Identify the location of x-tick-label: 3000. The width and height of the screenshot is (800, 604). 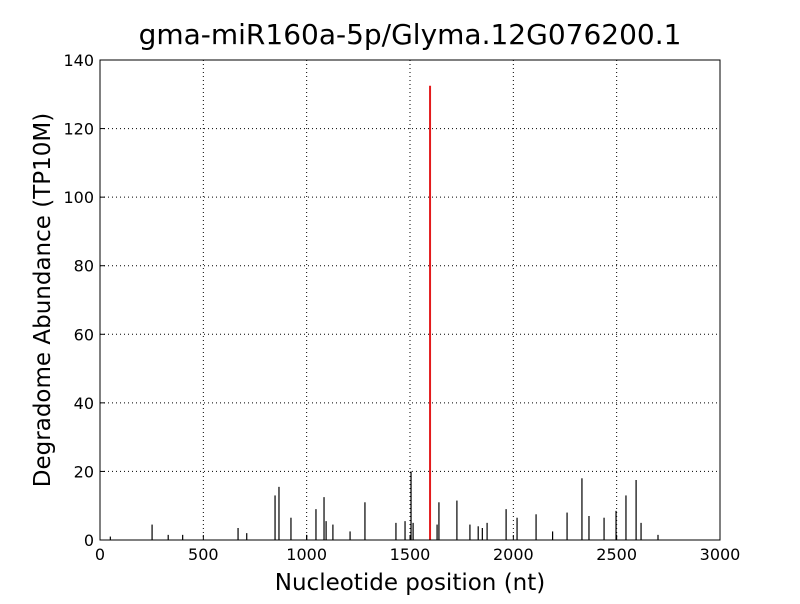
(720, 554).